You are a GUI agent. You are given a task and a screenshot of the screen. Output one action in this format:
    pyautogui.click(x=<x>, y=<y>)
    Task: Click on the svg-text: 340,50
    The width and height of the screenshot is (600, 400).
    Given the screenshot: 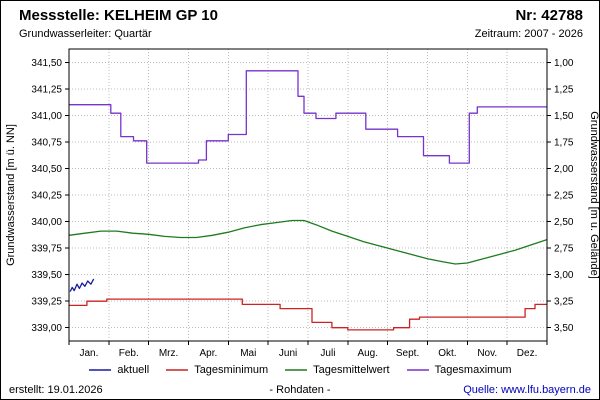 What is the action you would take?
    pyautogui.click(x=46, y=169)
    